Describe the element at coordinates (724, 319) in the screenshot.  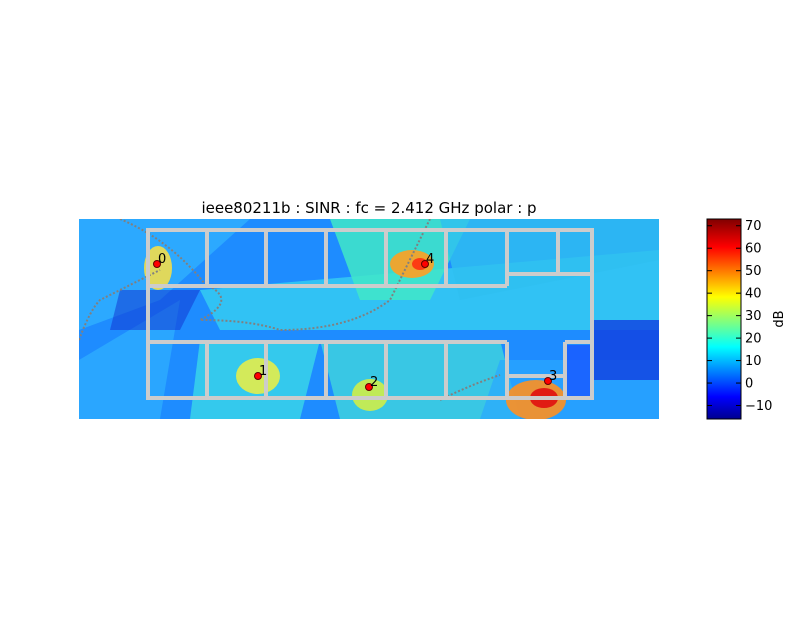
I see `colorbar-gradient` at that location.